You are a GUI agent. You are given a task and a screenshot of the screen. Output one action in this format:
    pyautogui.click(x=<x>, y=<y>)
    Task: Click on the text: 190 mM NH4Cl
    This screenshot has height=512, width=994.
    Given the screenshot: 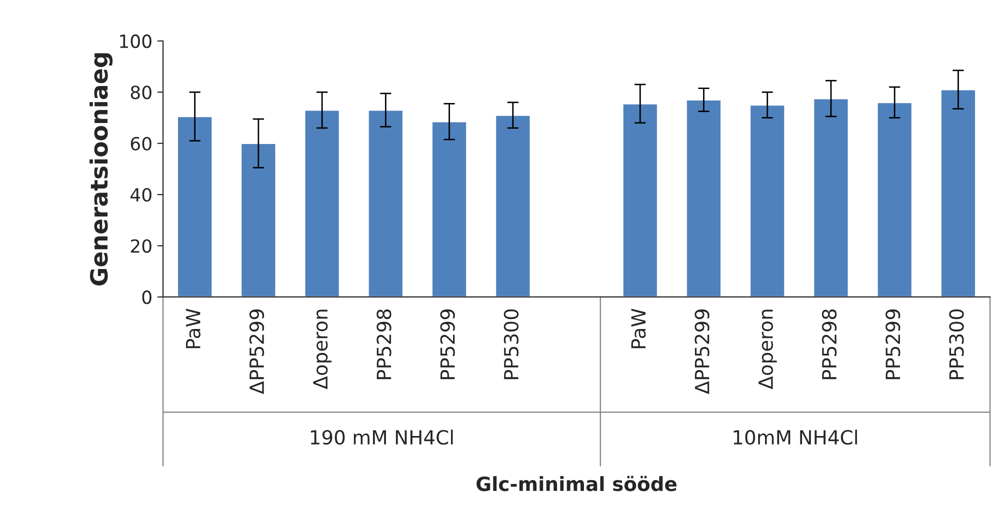 What is the action you would take?
    pyautogui.click(x=381, y=437)
    